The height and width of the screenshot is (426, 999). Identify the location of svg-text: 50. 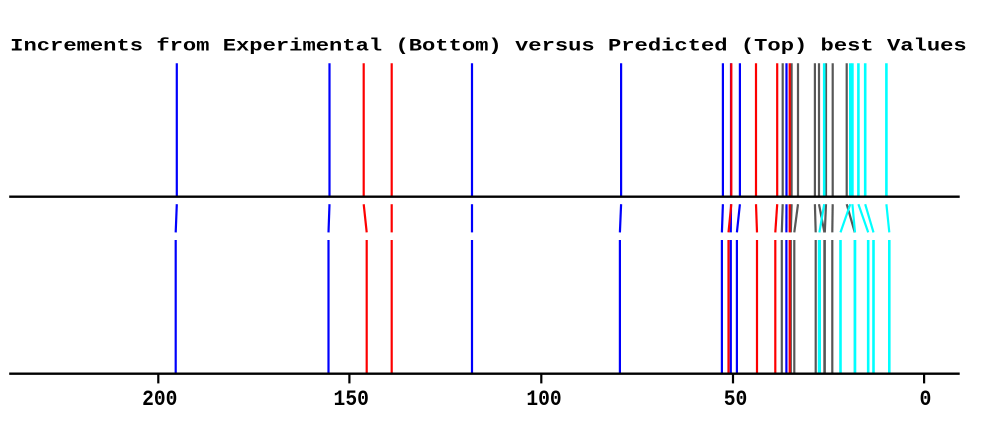
(736, 399).